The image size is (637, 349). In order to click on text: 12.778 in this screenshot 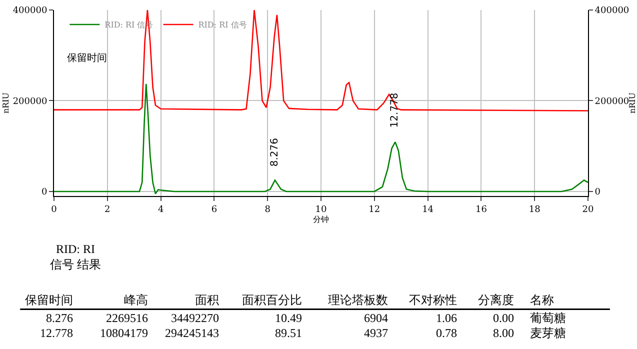, I will do `click(56, 333)`.